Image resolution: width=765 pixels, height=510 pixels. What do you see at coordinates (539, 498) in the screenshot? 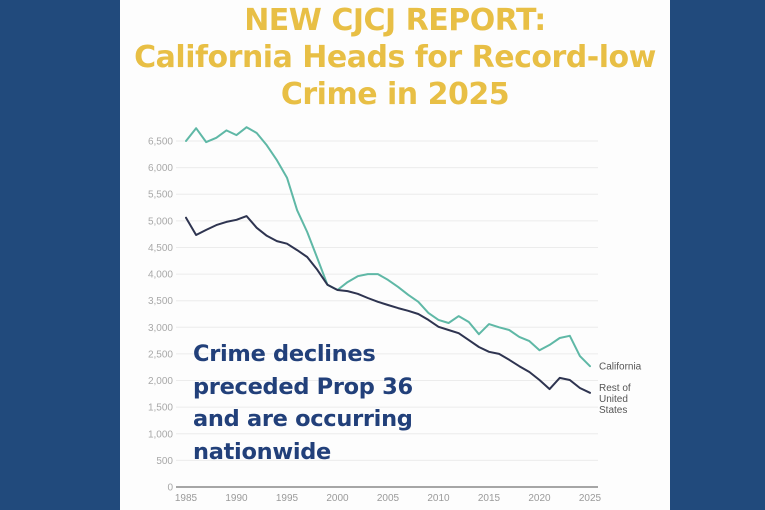
I see `x-tick-label: 2020` at bounding box center [539, 498].